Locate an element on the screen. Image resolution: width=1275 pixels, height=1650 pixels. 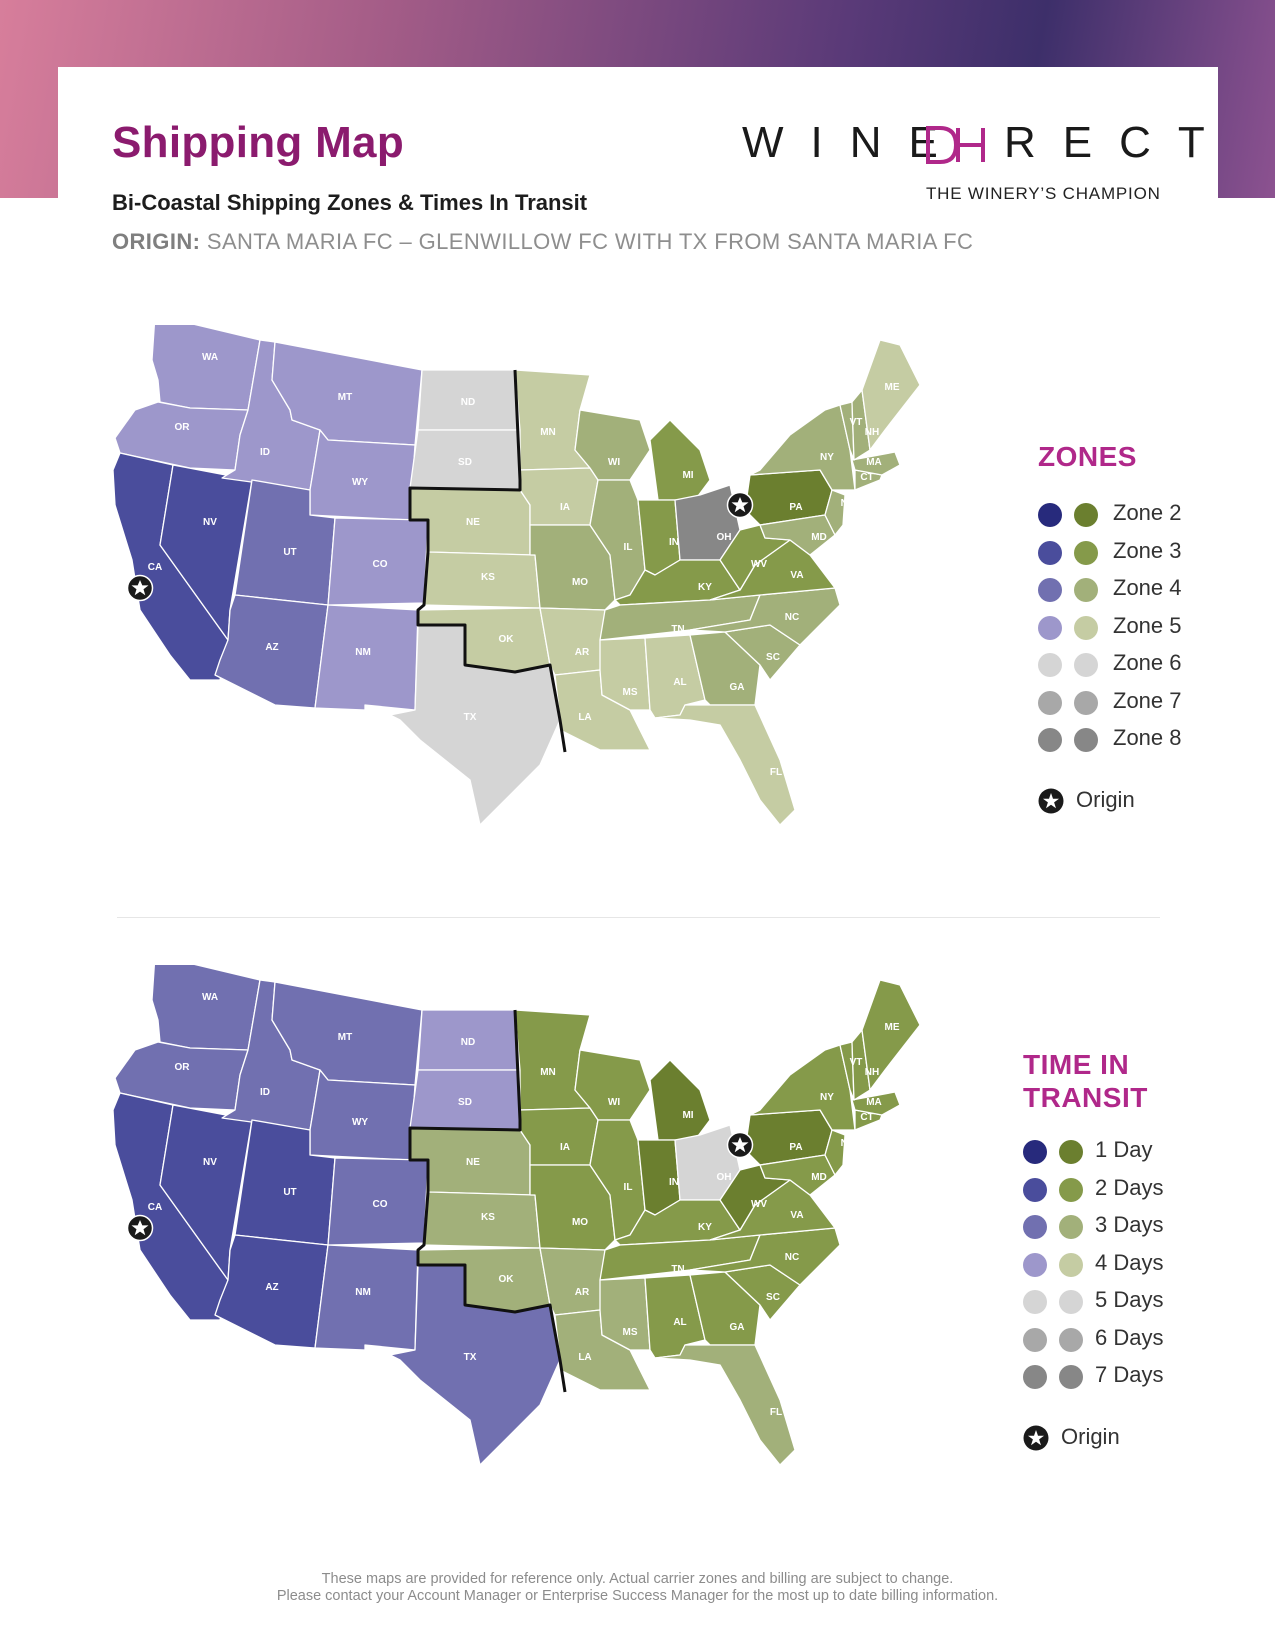
state-label-wi: WI is located at coordinates (614, 1102).